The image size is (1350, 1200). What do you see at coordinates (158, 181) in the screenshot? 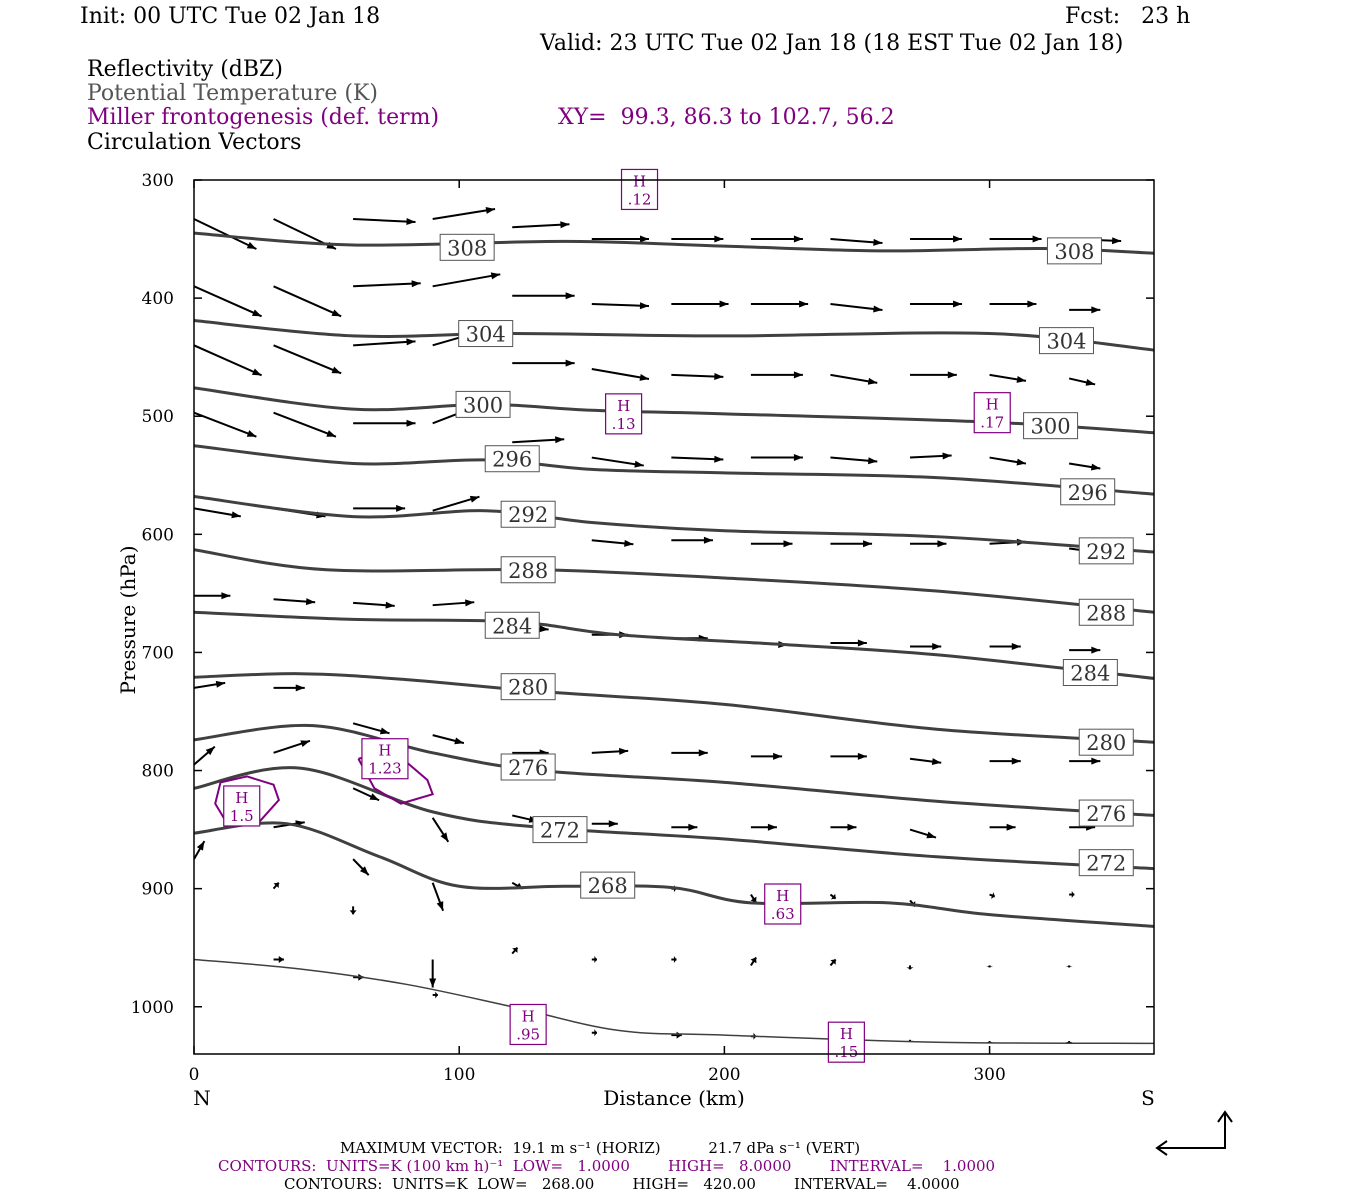
I see `y-tick-label: 300` at bounding box center [158, 181].